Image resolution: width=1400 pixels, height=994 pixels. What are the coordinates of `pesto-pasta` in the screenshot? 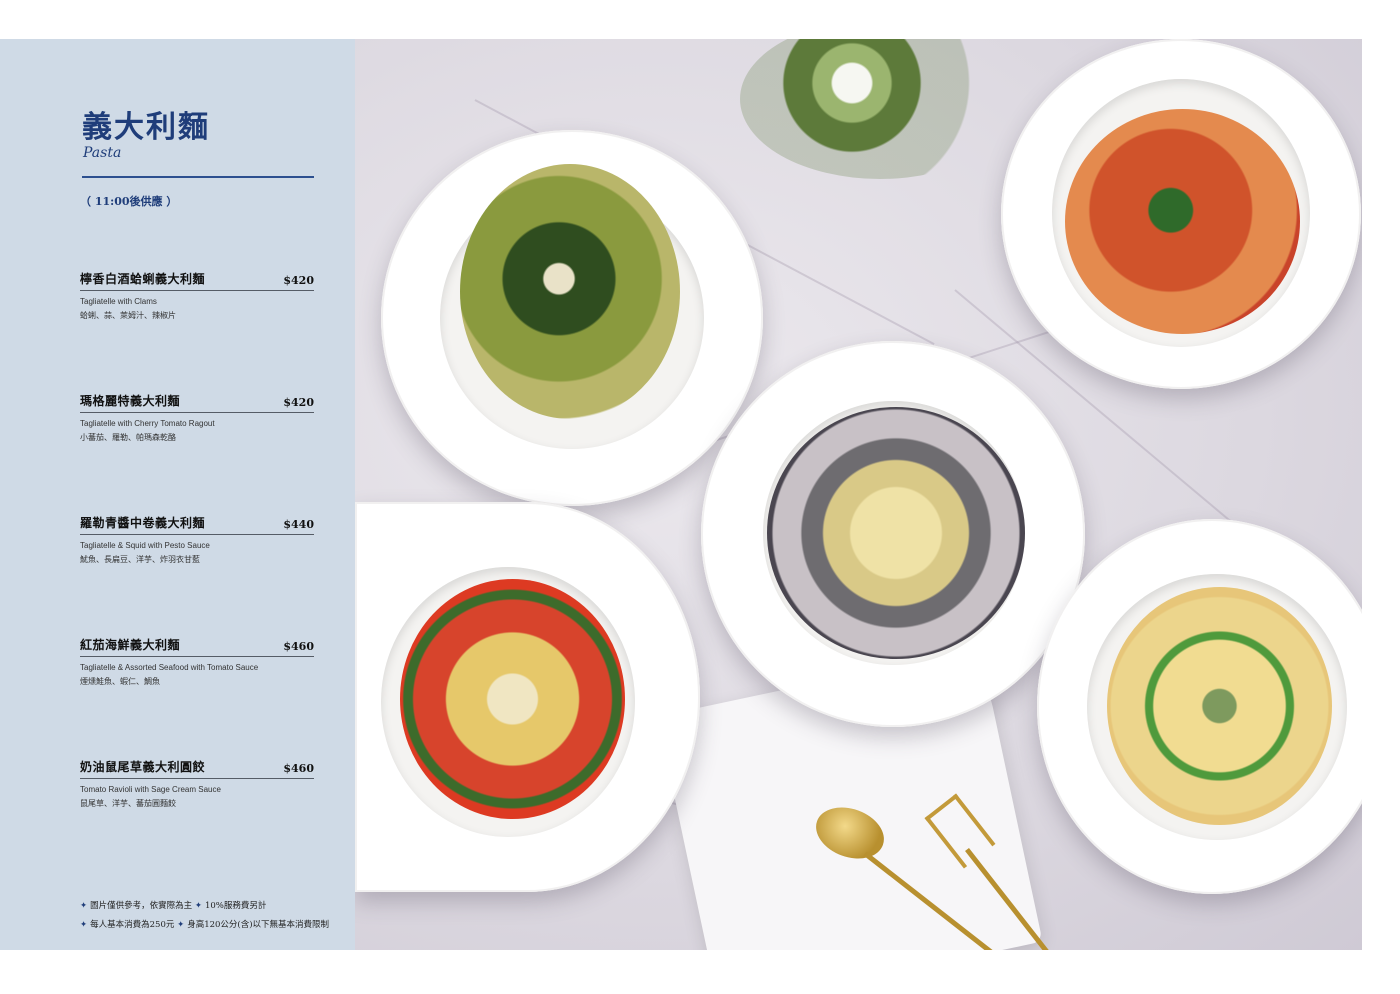 It's located at (570, 291).